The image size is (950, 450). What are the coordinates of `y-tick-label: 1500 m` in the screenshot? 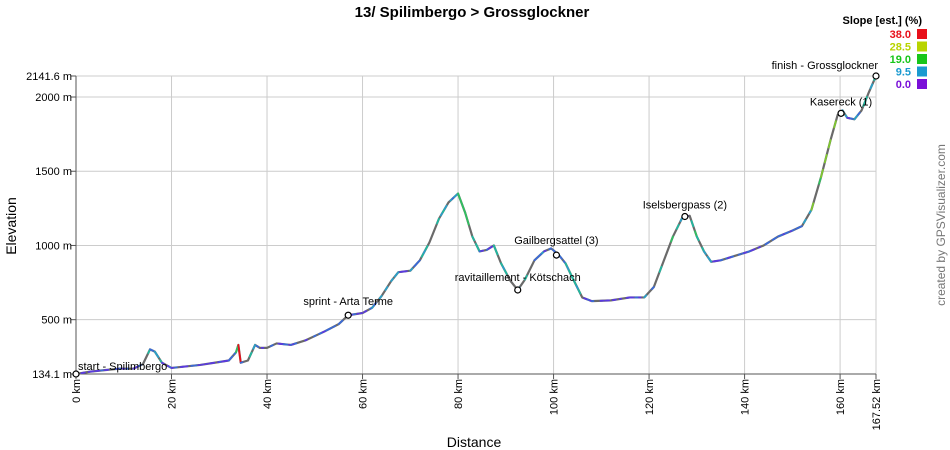 It's located at (53, 172).